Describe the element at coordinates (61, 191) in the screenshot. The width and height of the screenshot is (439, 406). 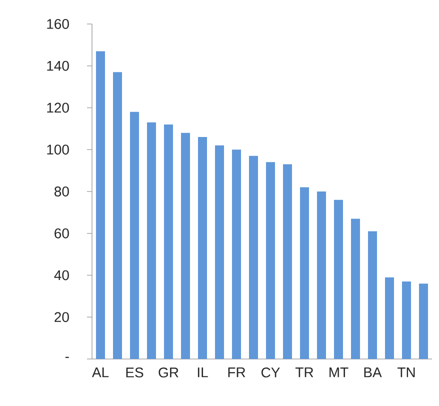
I see `y-tick-label: 80` at that location.